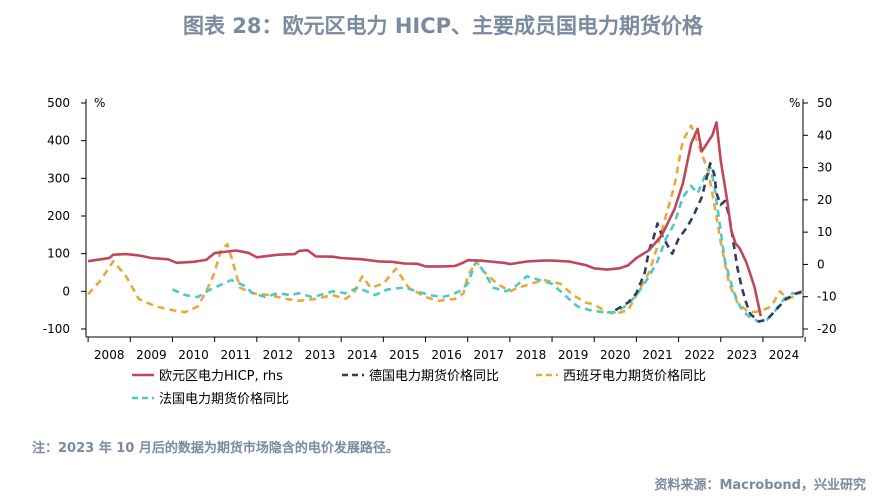  Describe the element at coordinates (531, 355) in the screenshot. I see `x-tick-label: 2018` at that location.